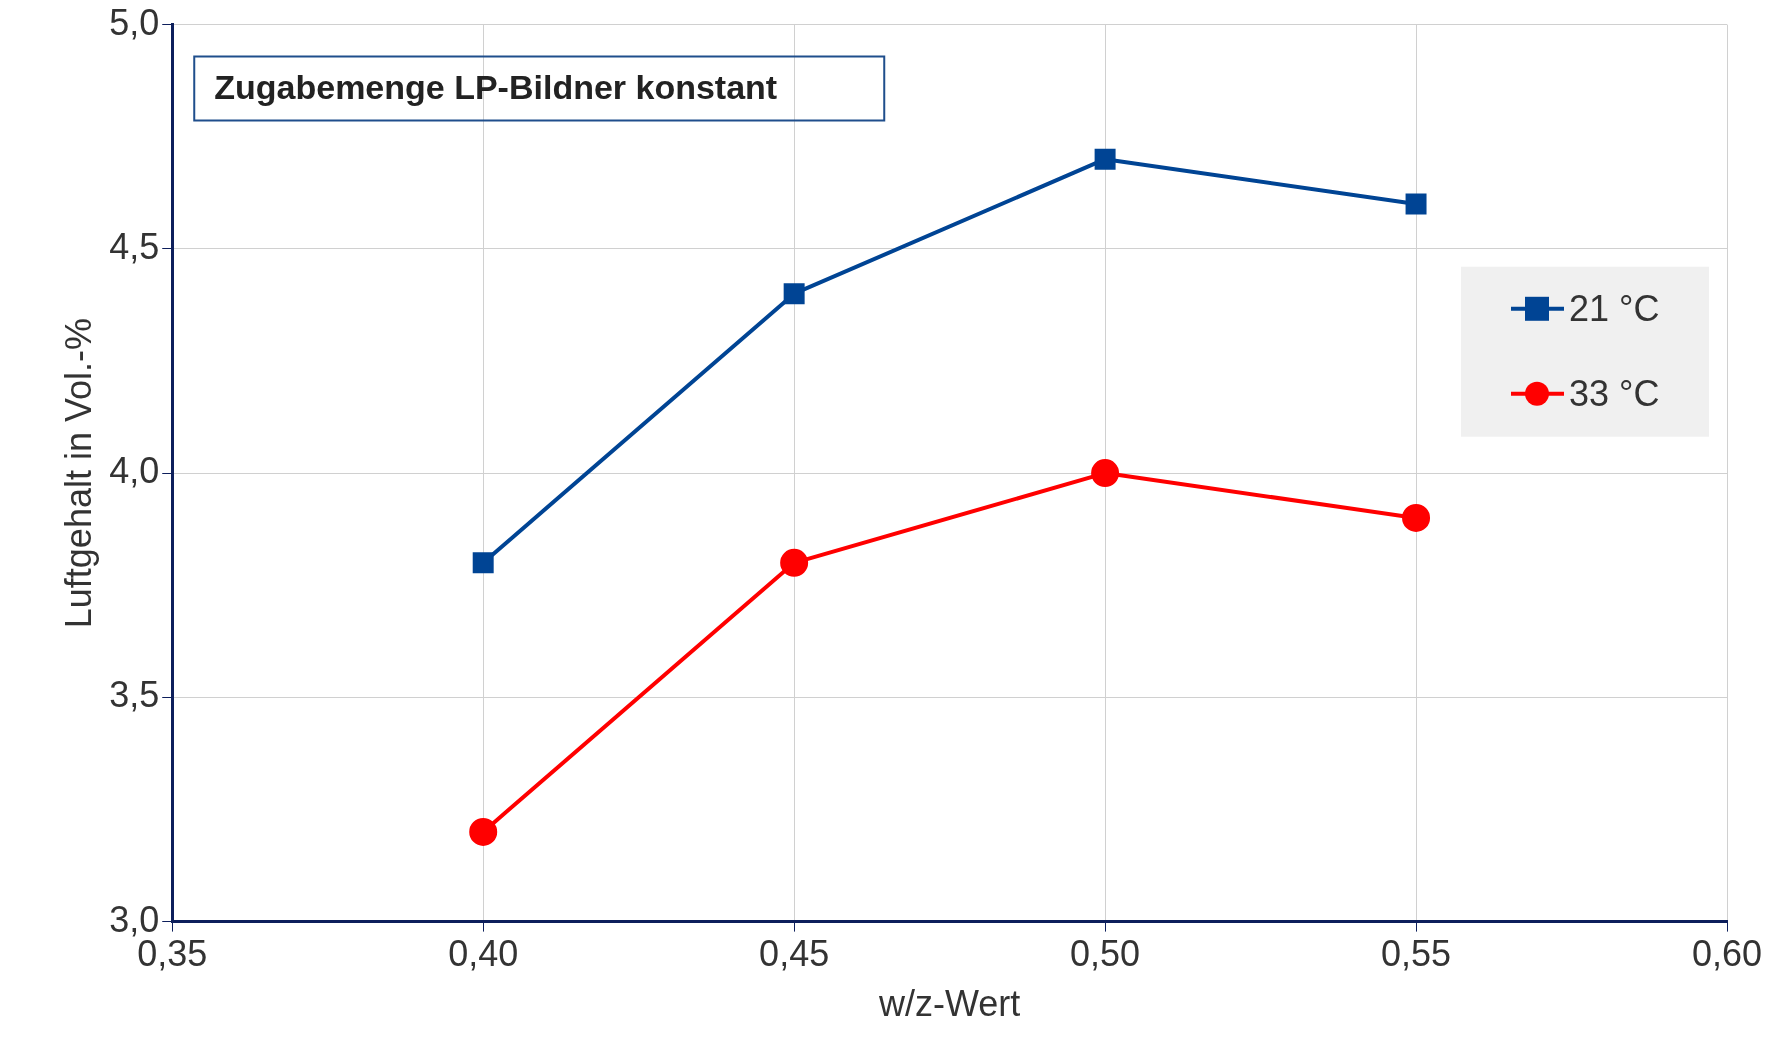 This screenshot has width=1772, height=1046. Describe the element at coordinates (496, 86) in the screenshot. I see `annotation: Zugabemenge LP-Bildner konstant` at that location.